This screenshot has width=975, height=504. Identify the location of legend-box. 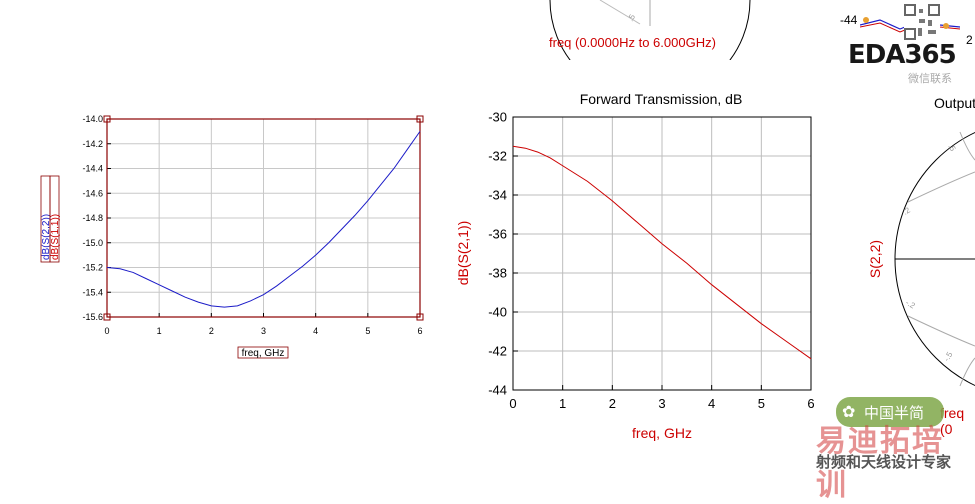
(54, 219).